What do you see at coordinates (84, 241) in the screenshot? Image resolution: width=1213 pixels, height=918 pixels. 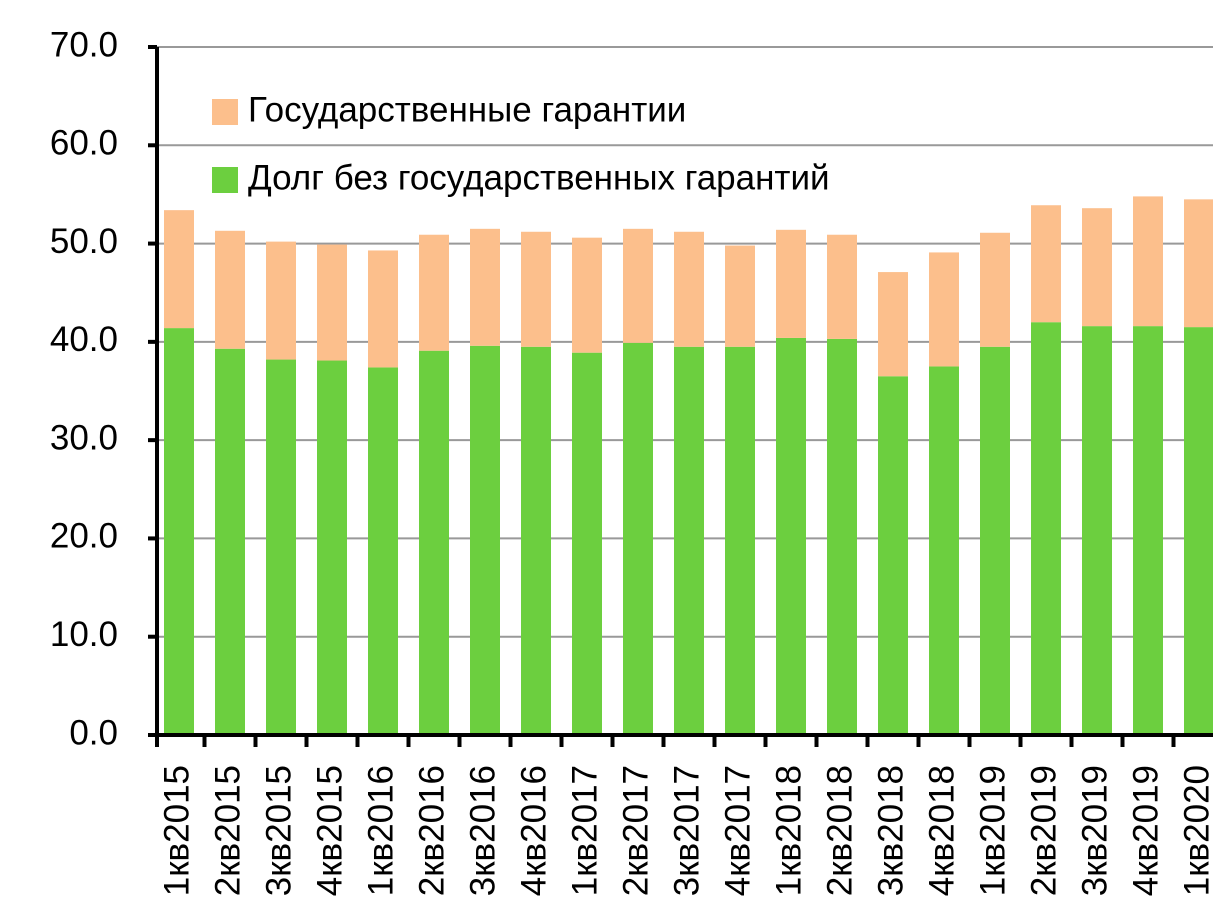 I see `y-tick-label: 50.0` at bounding box center [84, 241].